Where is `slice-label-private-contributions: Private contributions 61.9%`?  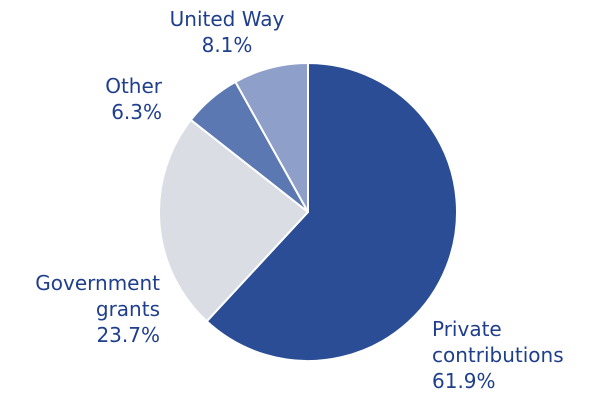
slice-label-private-contributions: Private contributions 61.9% is located at coordinates (498, 355).